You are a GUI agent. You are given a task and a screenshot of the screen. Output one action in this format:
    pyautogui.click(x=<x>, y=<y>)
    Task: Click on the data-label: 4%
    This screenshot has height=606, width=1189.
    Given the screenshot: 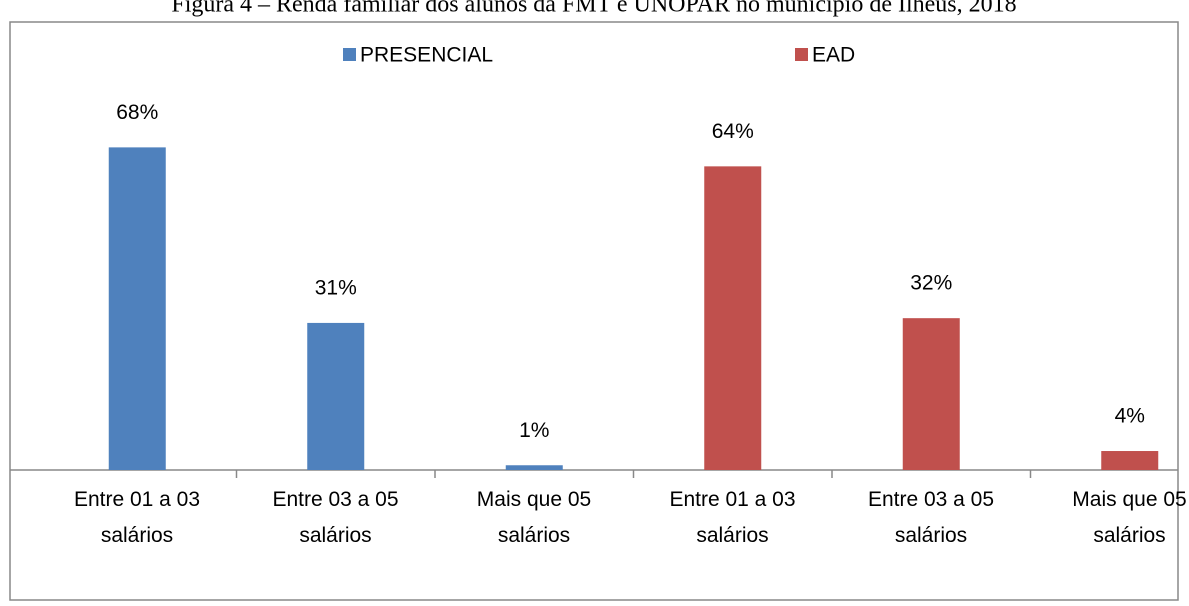 What is the action you would take?
    pyautogui.click(x=1130, y=416)
    